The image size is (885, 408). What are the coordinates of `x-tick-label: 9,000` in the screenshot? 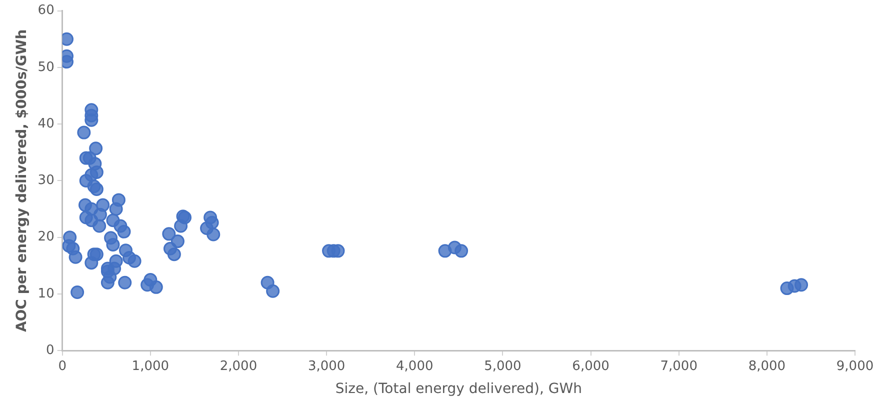 It's located at (855, 366).